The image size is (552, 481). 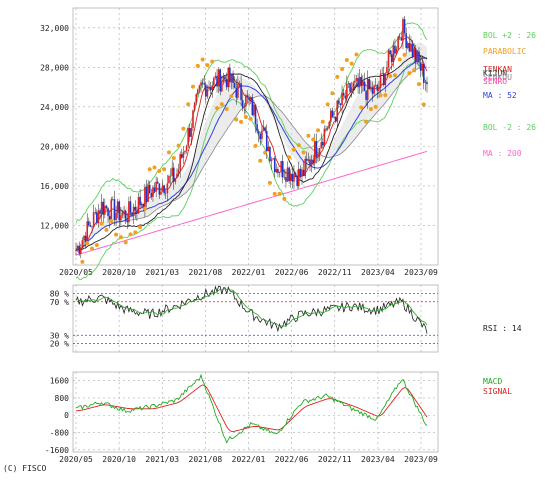 I want to click on x-tick-label: 2022/11, so click(x=335, y=272).